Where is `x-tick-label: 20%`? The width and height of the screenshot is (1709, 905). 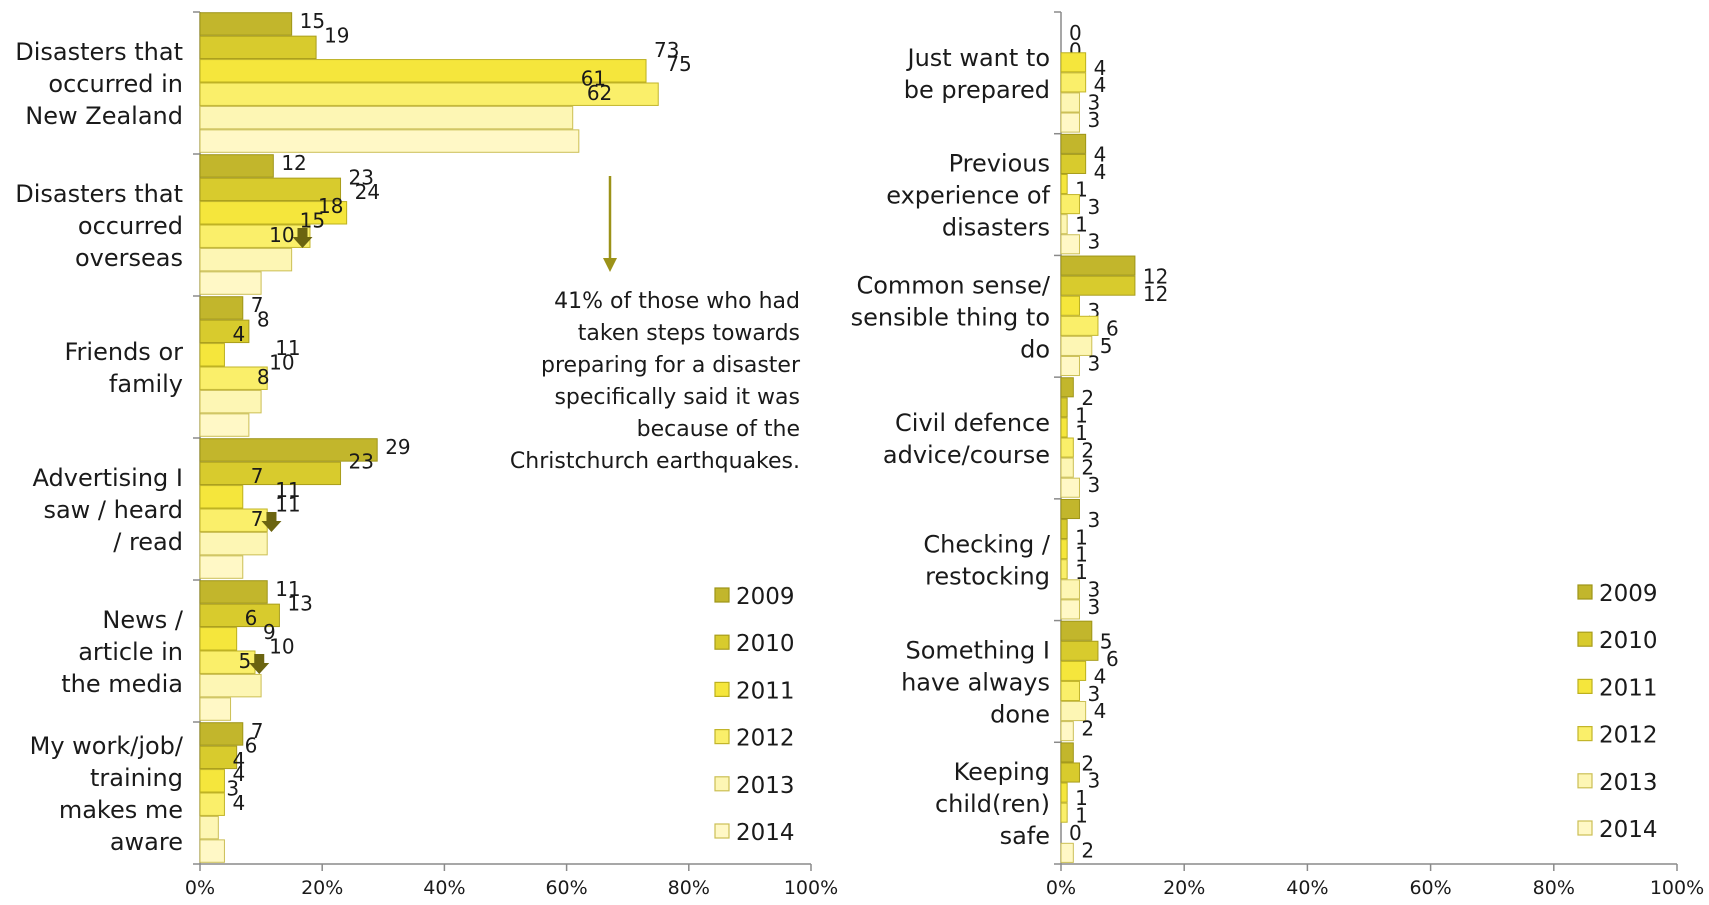 x-tick-label: 20% is located at coordinates (1184, 888).